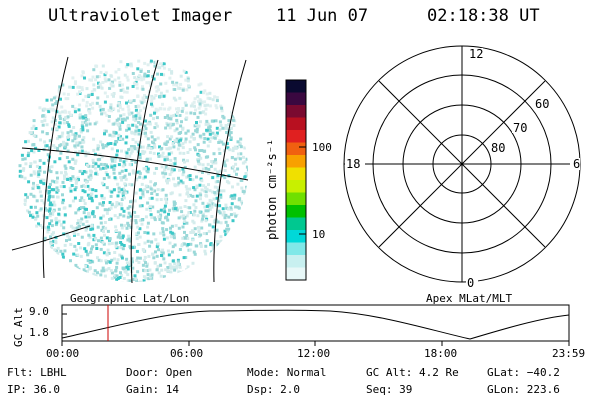 This screenshot has width=600, height=400. What do you see at coordinates (523, 389) in the screenshot?
I see `info-glon: GLon: 223.6` at bounding box center [523, 389].